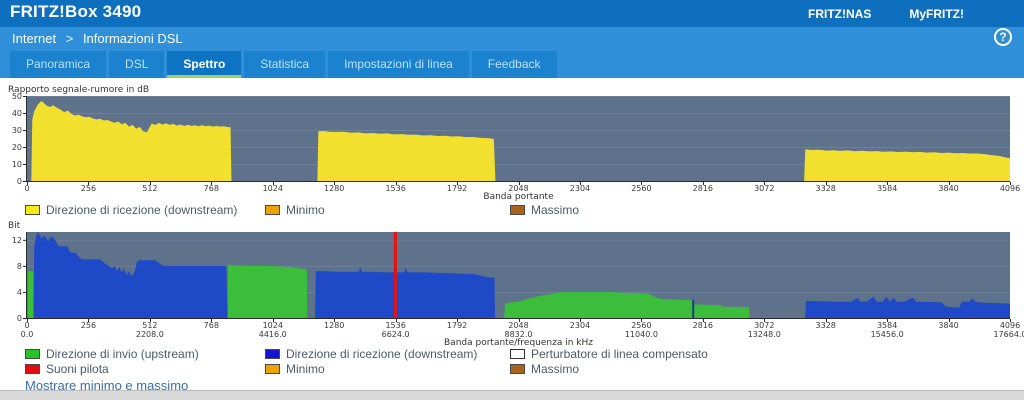 This screenshot has width=1024, height=400. Describe the element at coordinates (512, 13) in the screenshot. I see `app-header: FRITZ!Box 3490 FRITZ!NAS MyFRITZ!` at that location.